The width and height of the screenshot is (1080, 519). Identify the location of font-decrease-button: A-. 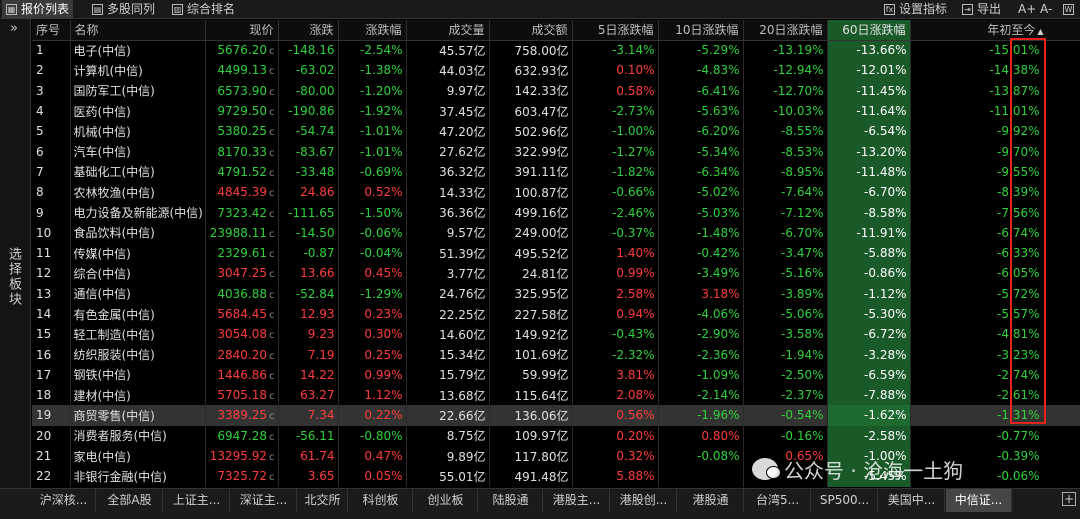
(1046, 9).